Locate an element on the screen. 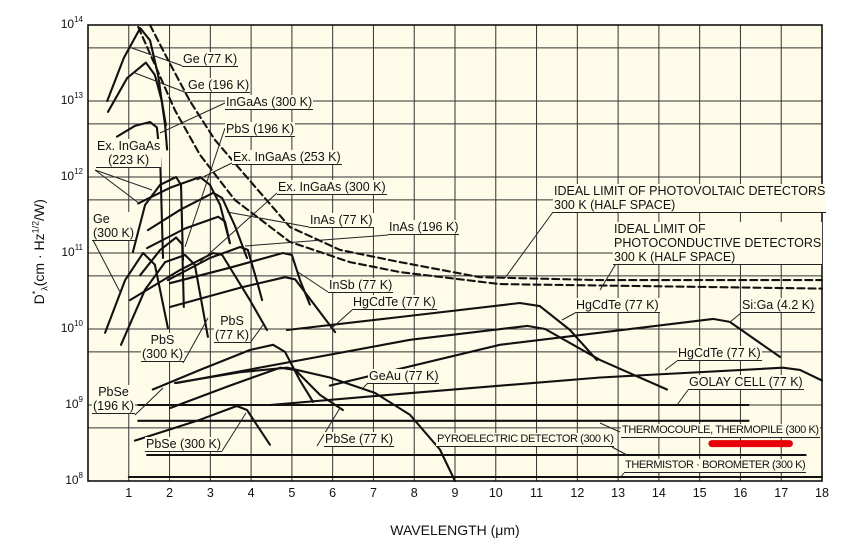 This screenshot has width=854, height=553. y-tick-label: 1014 is located at coordinates (72, 23).